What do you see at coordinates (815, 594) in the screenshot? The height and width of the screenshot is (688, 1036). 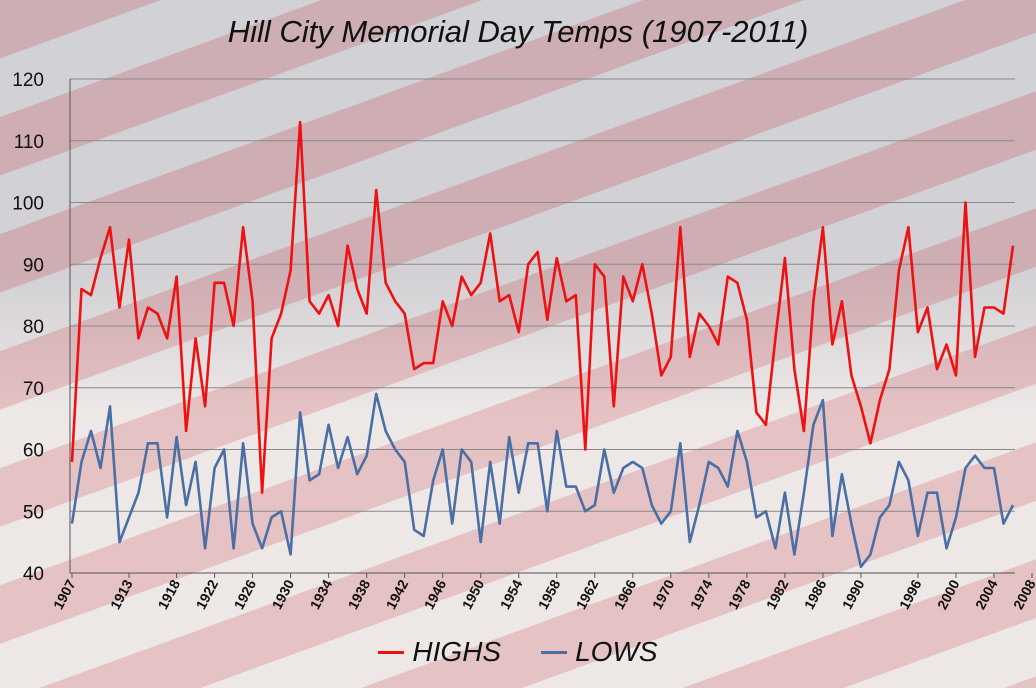 I see `x-tick-label: 1986` at bounding box center [815, 594].